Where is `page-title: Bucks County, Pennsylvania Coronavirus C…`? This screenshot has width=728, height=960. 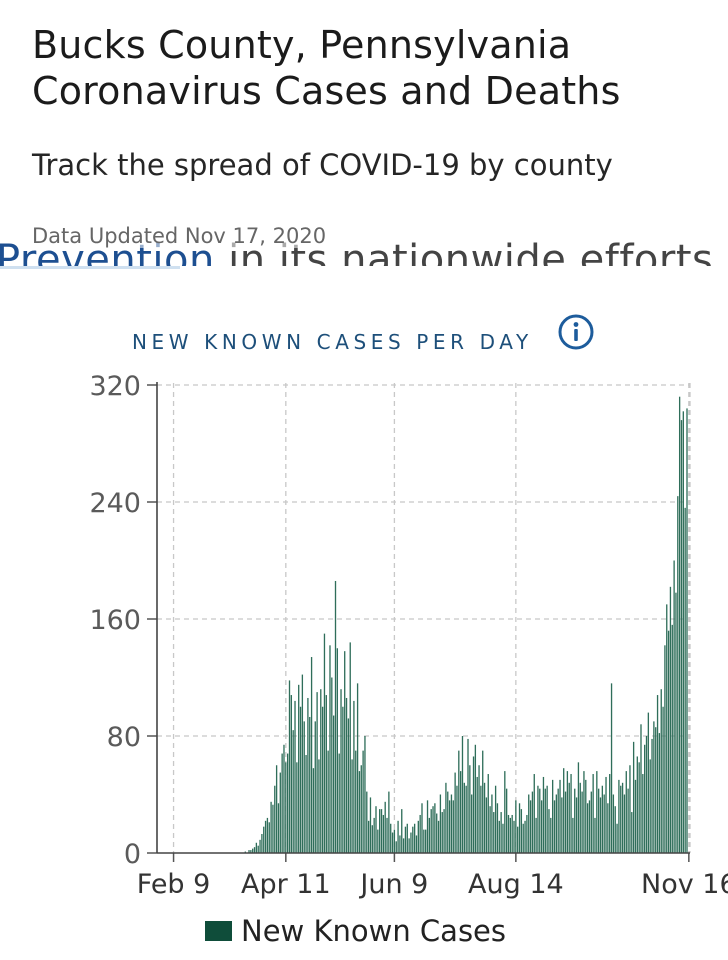 page-title: Bucks County, Pennsylvania Coronavirus C… is located at coordinates (326, 68).